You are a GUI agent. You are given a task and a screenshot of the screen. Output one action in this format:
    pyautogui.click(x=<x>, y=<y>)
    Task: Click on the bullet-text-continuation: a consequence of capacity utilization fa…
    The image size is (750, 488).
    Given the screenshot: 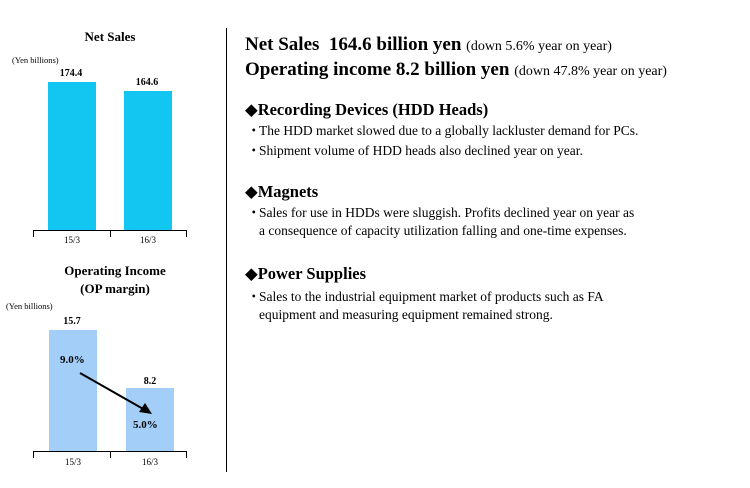 What is the action you would take?
    pyautogui.click(x=443, y=230)
    